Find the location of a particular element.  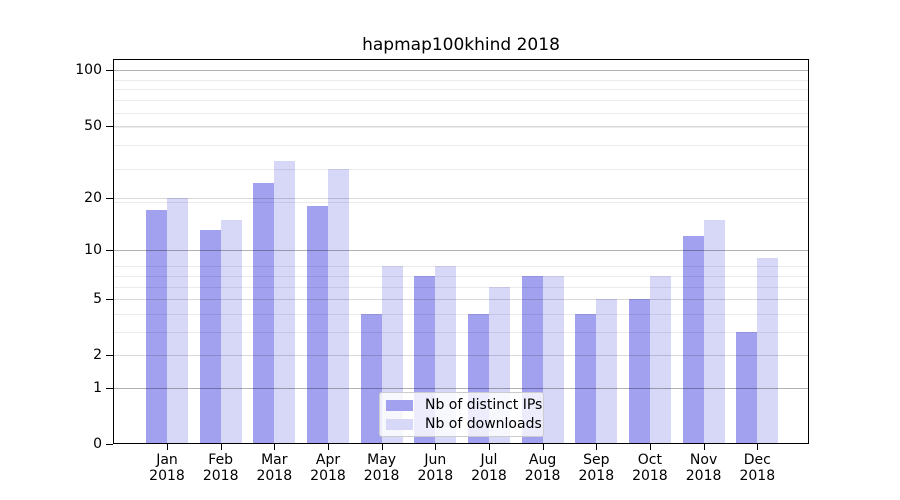

x-tick-label-aug: Aug 2018 is located at coordinates (543, 468).